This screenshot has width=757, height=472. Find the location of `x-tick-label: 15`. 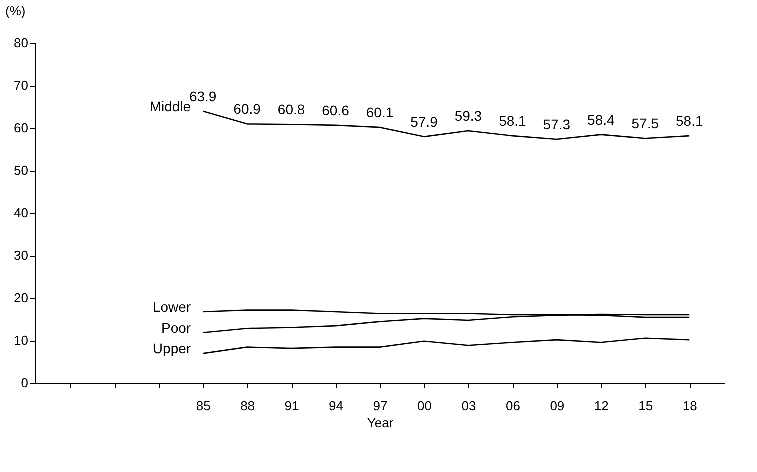

x-tick-label: 15 is located at coordinates (646, 406).